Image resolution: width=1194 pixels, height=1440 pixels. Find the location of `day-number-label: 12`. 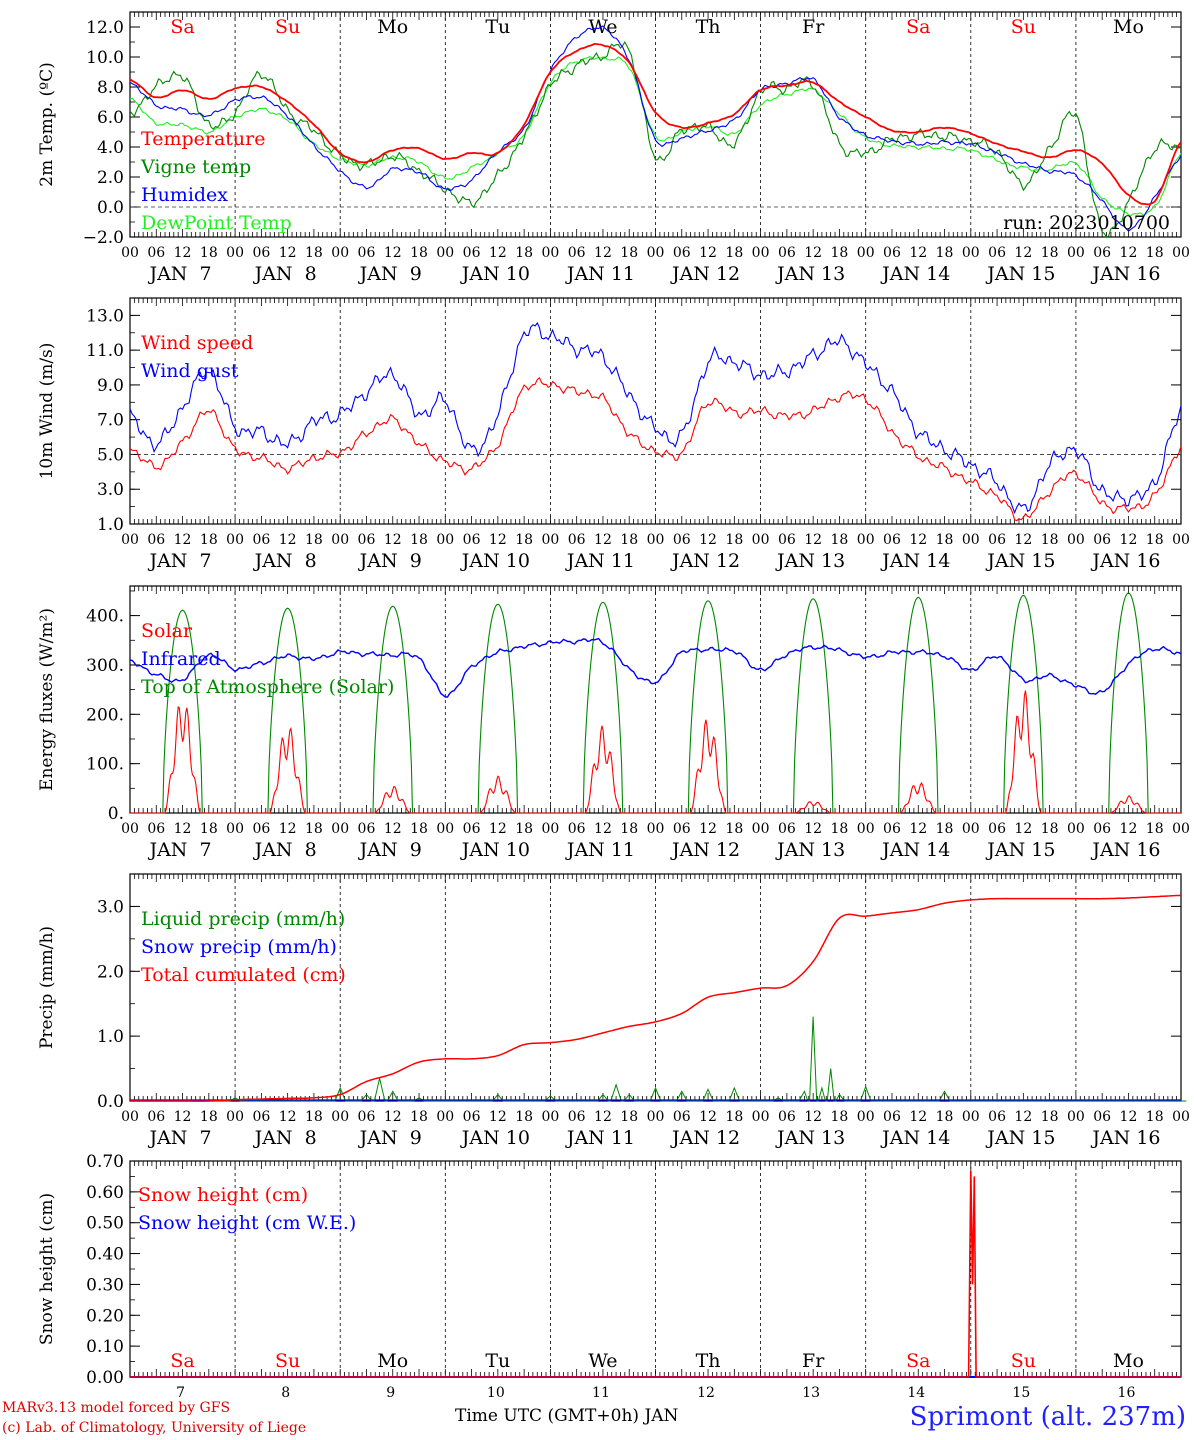

day-number-label: 12 is located at coordinates (706, 1393).